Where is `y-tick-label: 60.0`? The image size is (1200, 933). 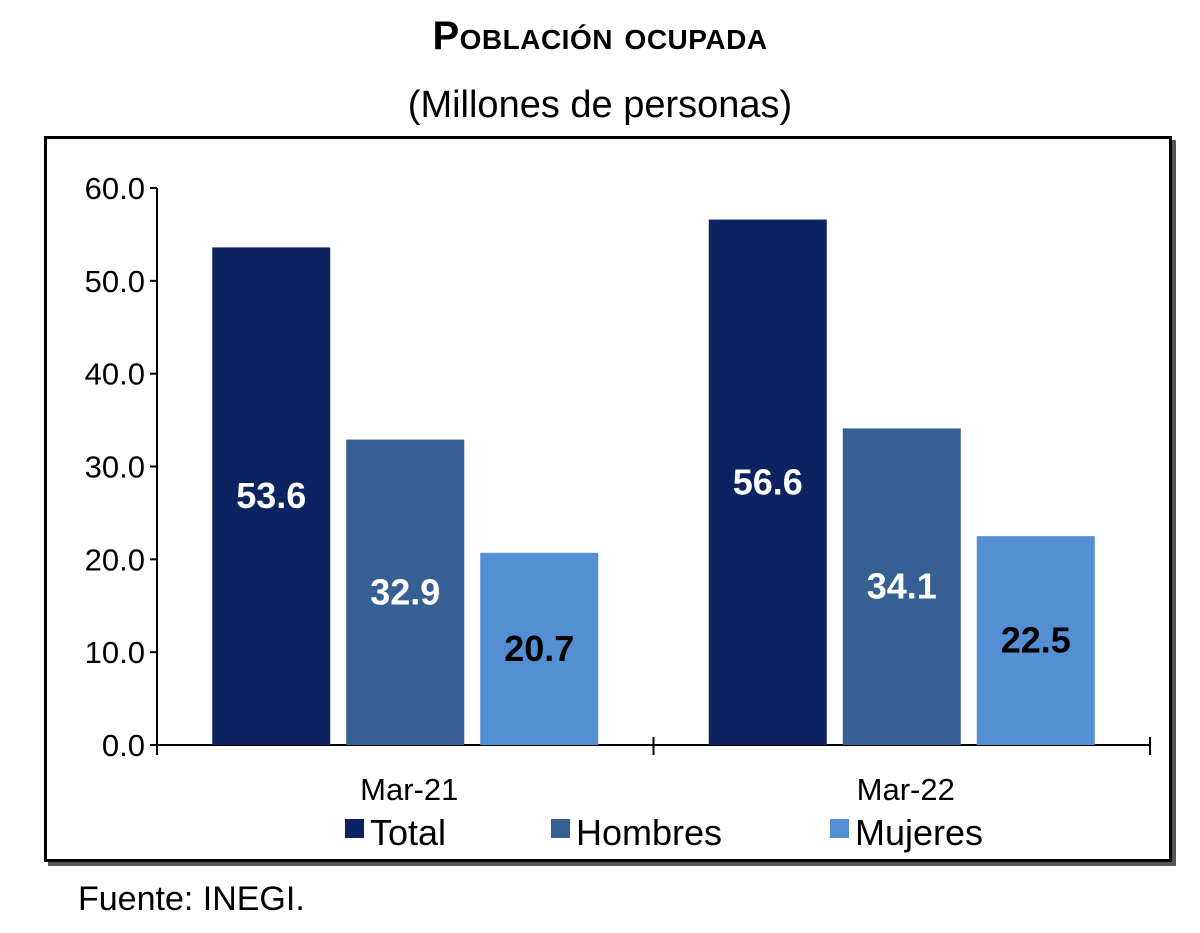
y-tick-label: 60.0 is located at coordinates (115, 188).